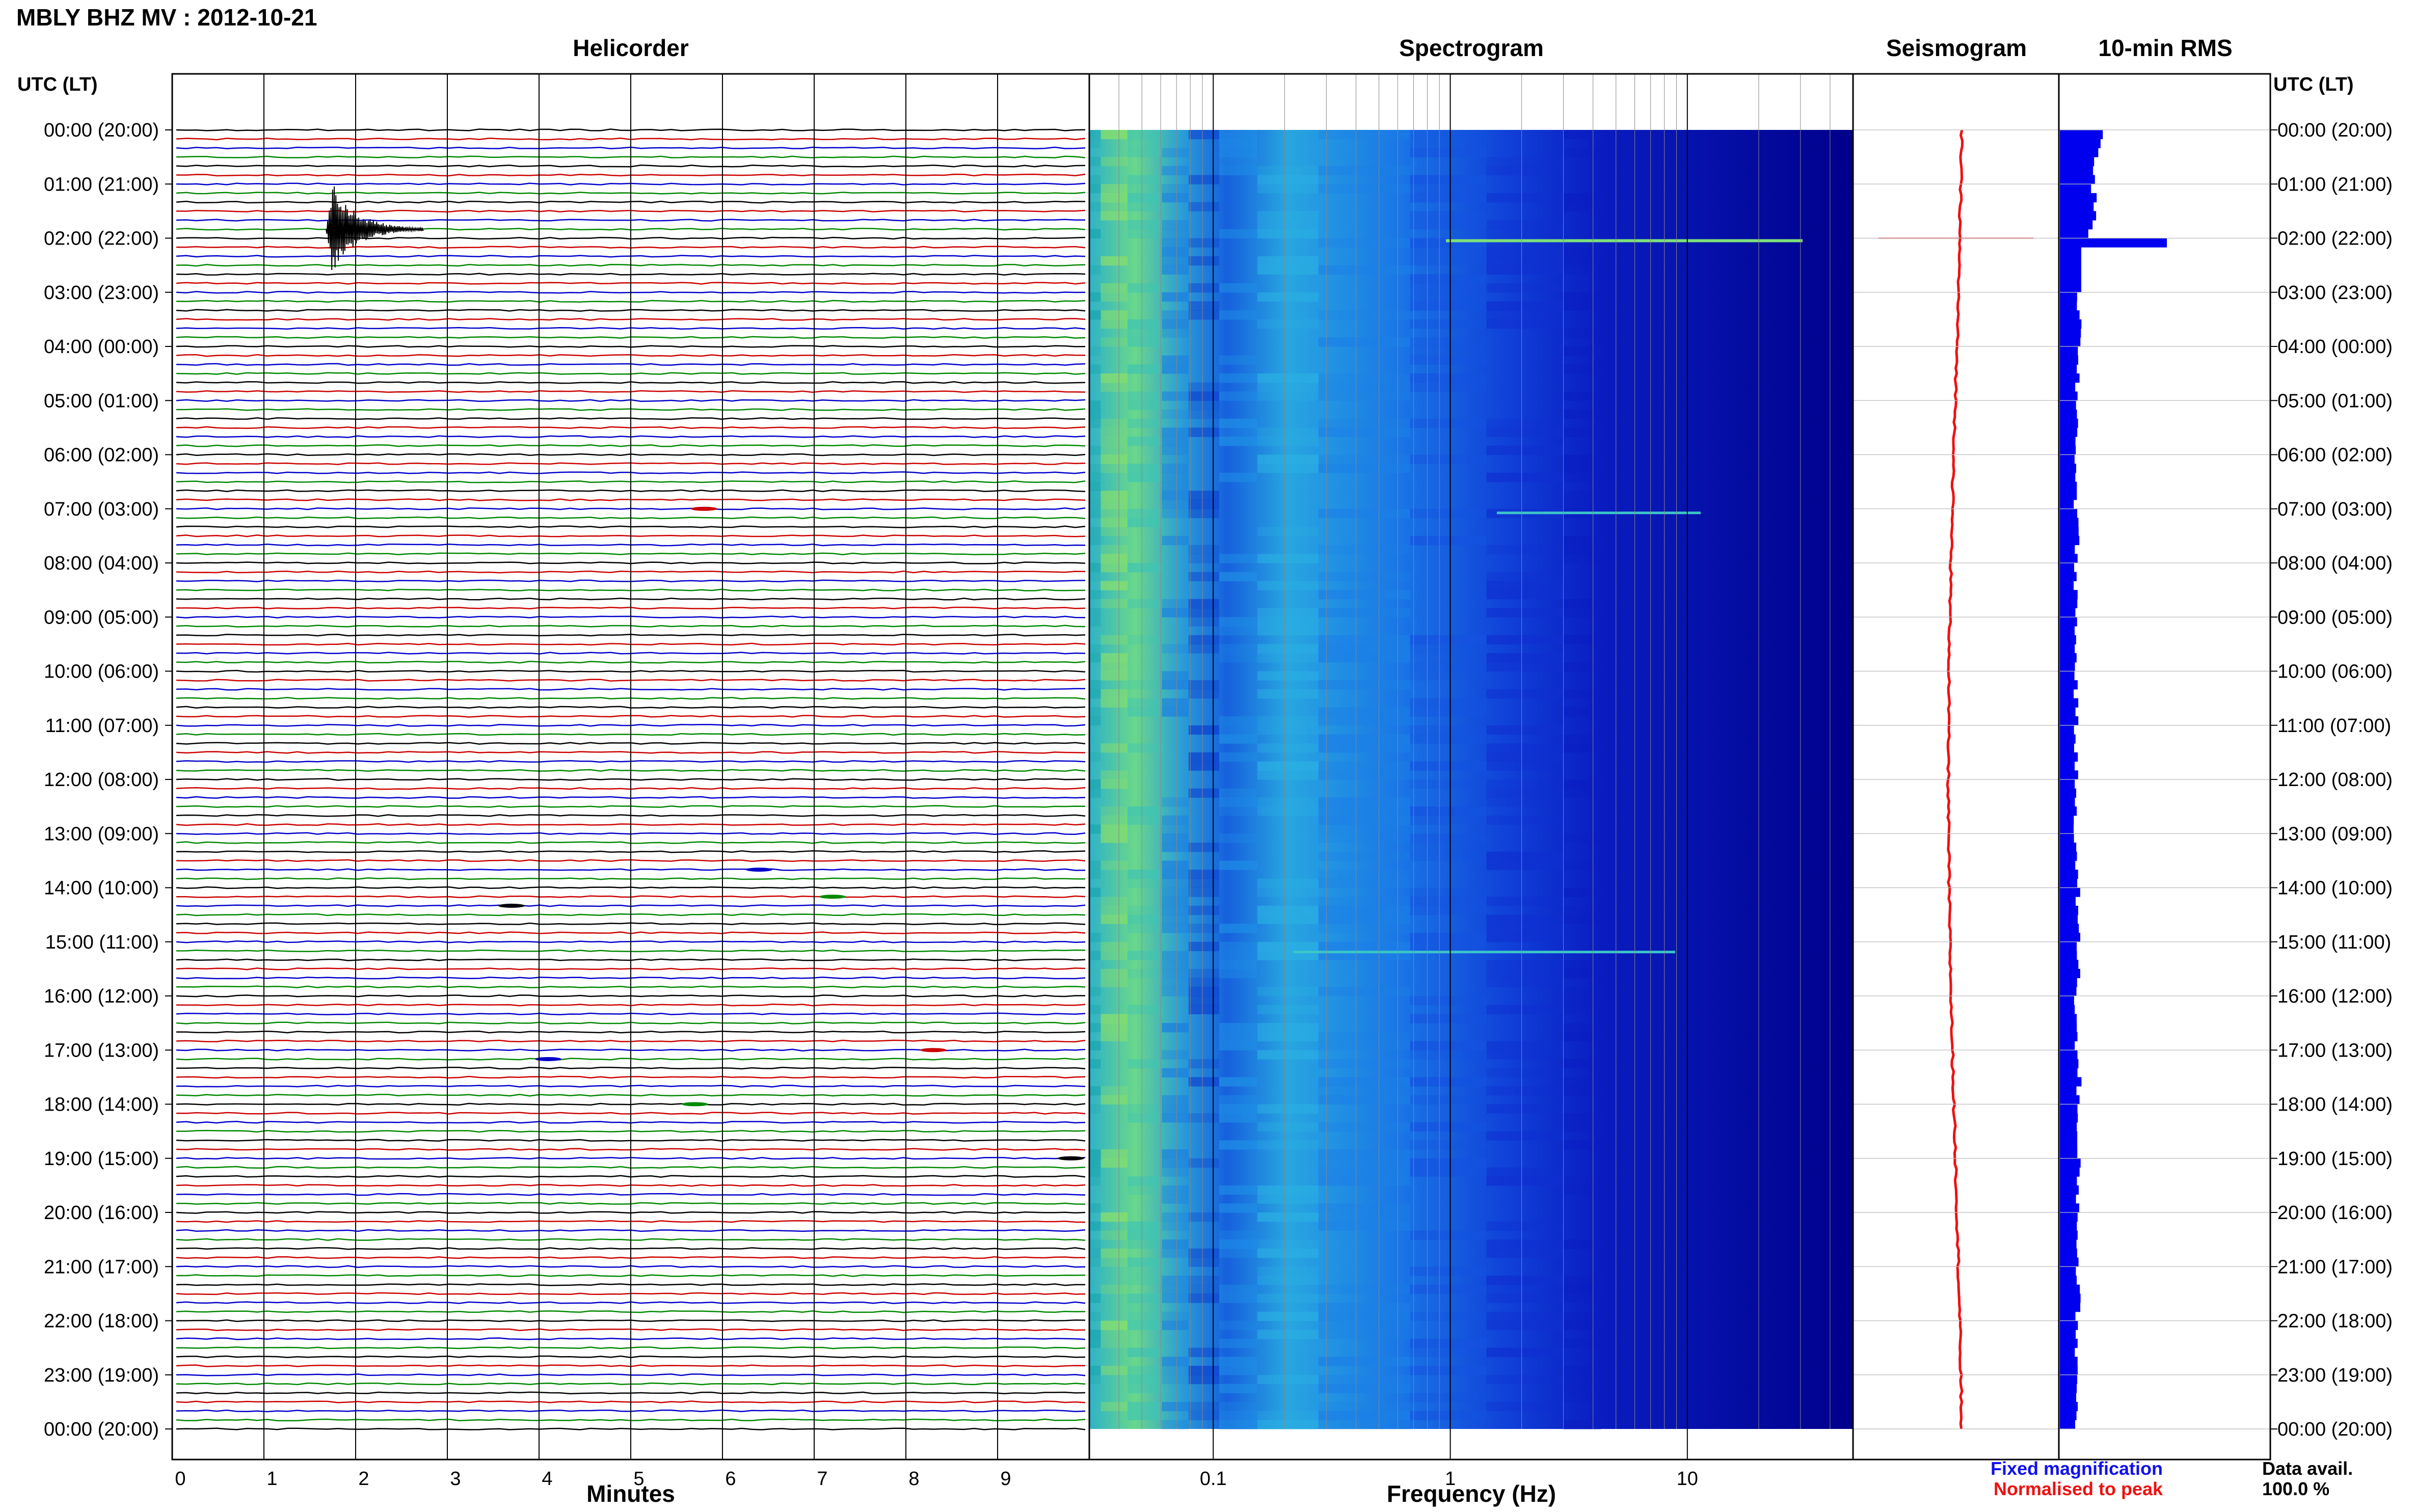 This screenshot has height=1512, width=2415. What do you see at coordinates (101, 1321) in the screenshot?
I see `time-label-left: 22:00 (18:00)` at bounding box center [101, 1321].